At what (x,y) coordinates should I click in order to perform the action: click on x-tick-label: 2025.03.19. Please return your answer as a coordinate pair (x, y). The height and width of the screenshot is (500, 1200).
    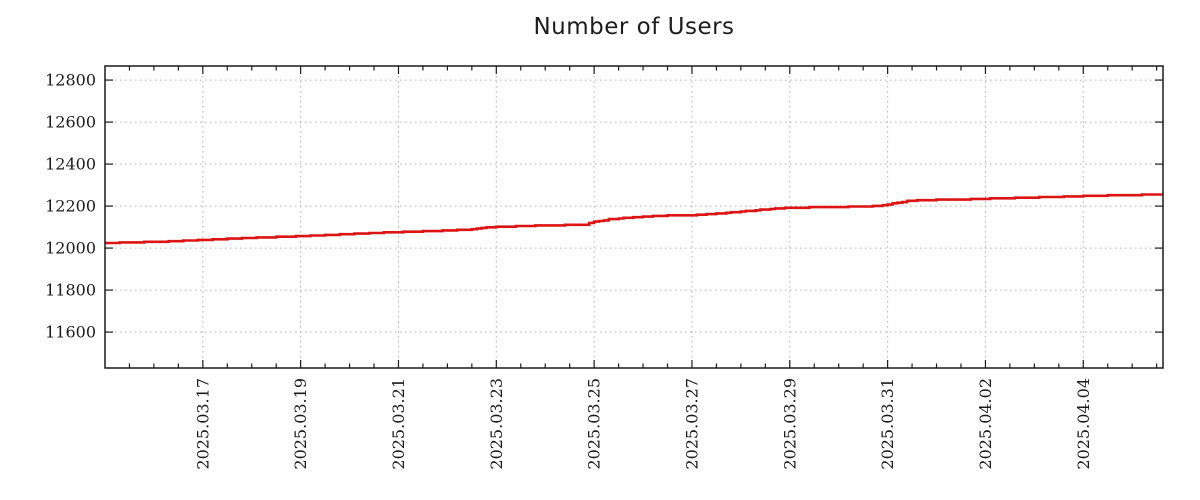
    Looking at the image, I should click on (300, 424).